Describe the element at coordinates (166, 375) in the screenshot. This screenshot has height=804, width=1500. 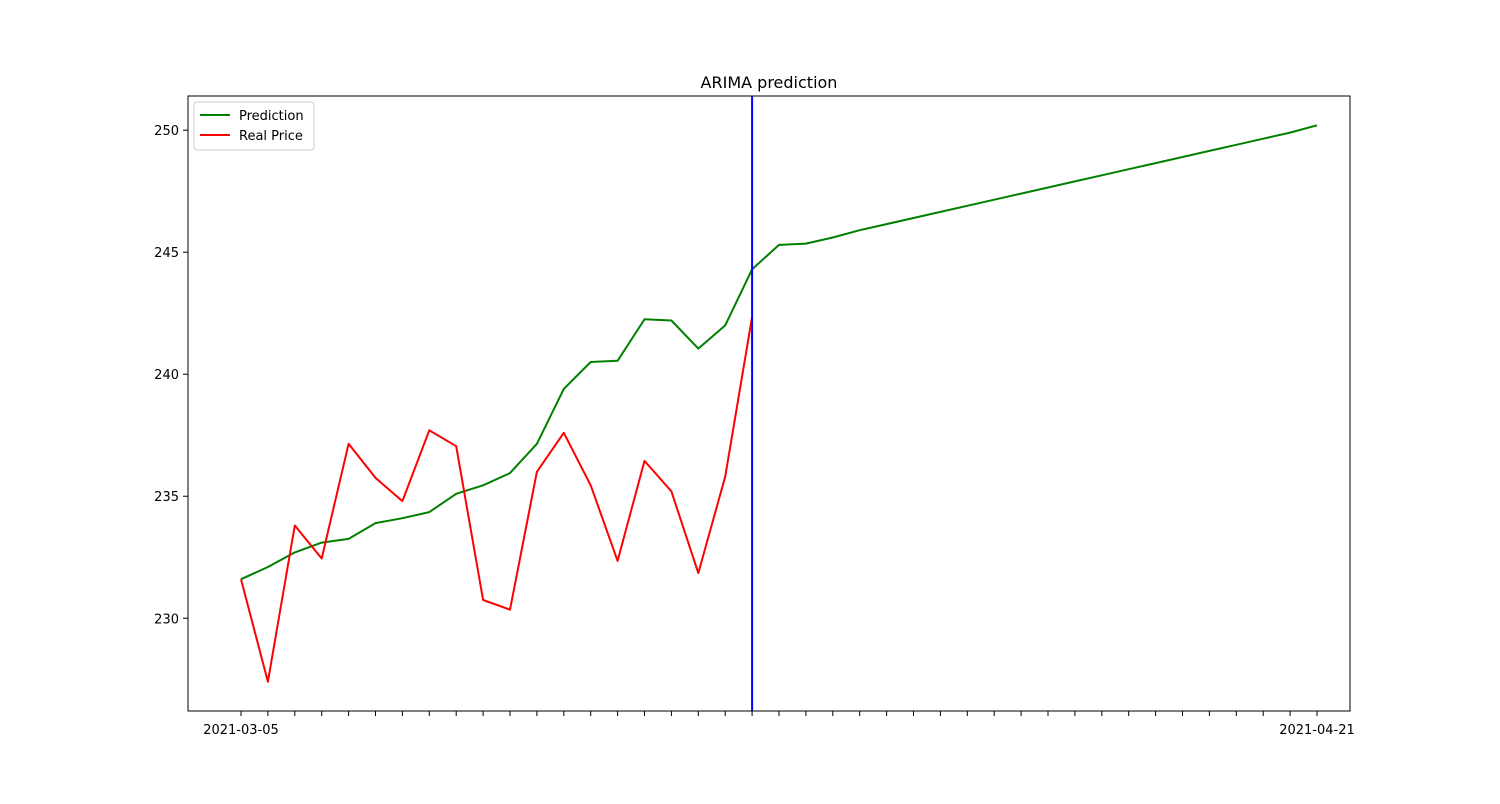
I see `y-tick-label: 240` at that location.